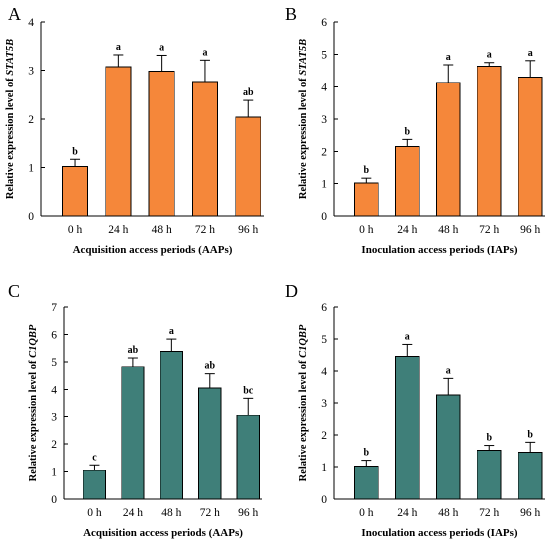 Image resolution: width=550 pixels, height=545 pixels. I want to click on y-tick-label: 7, so click(54, 308).